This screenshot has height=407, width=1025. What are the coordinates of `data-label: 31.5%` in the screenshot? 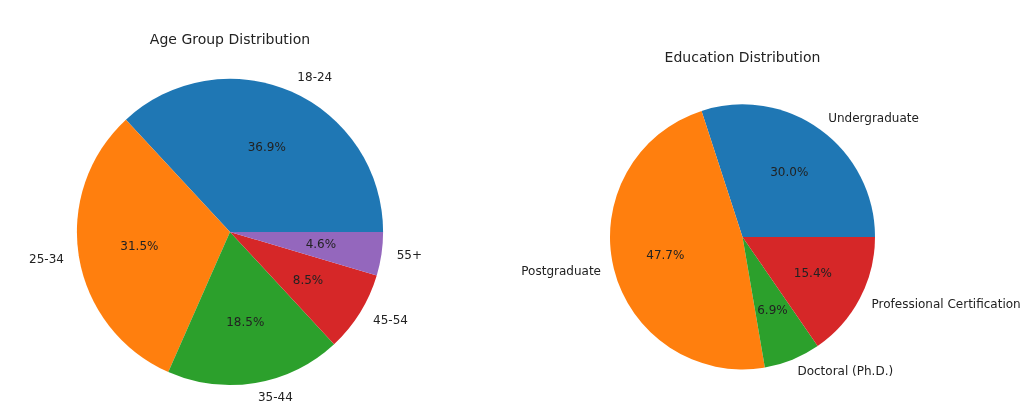 It's located at (139, 246).